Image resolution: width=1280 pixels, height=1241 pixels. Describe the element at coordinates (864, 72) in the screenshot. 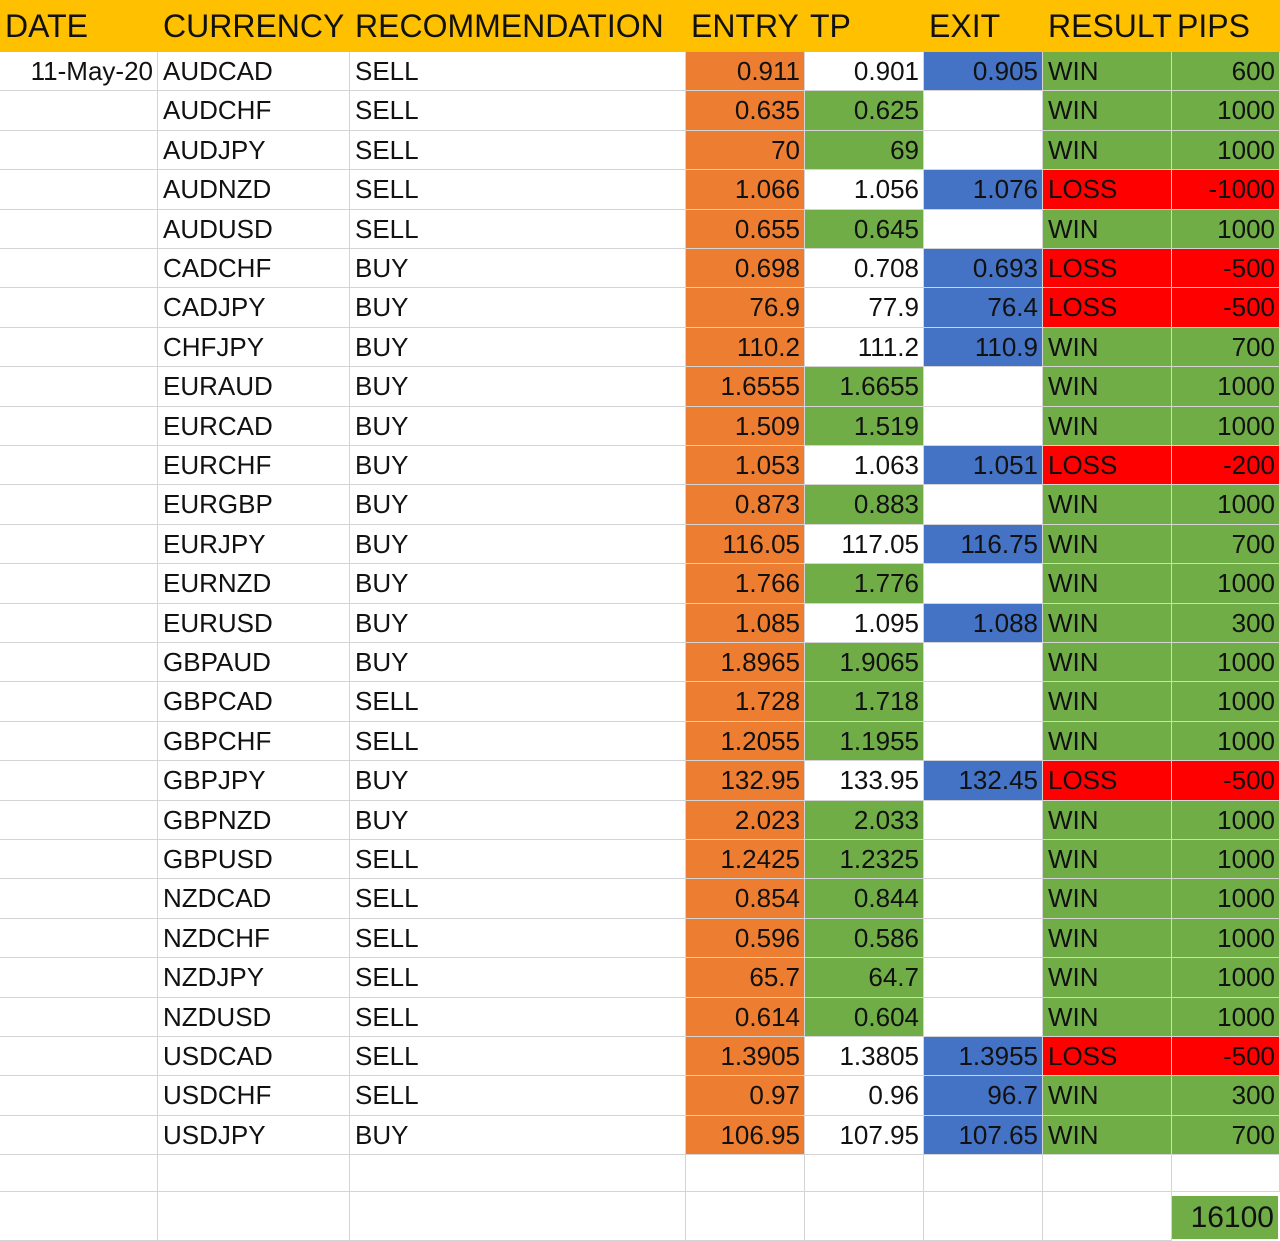

I see `tp-cell: 0.901` at that location.